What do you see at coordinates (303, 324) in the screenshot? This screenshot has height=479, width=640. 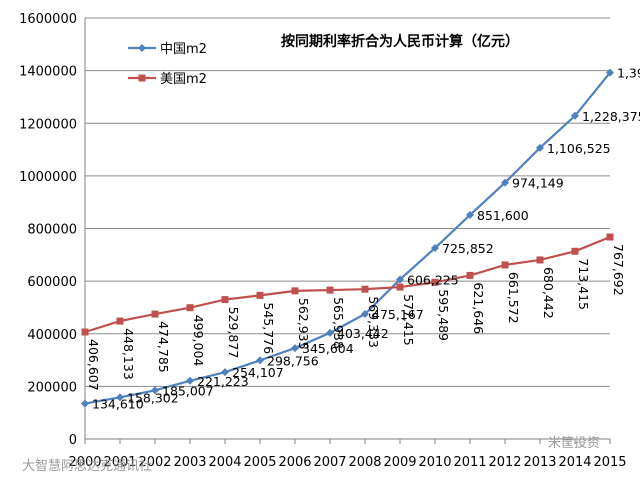 I see `data-label-us-m2: 562,935` at bounding box center [303, 324].